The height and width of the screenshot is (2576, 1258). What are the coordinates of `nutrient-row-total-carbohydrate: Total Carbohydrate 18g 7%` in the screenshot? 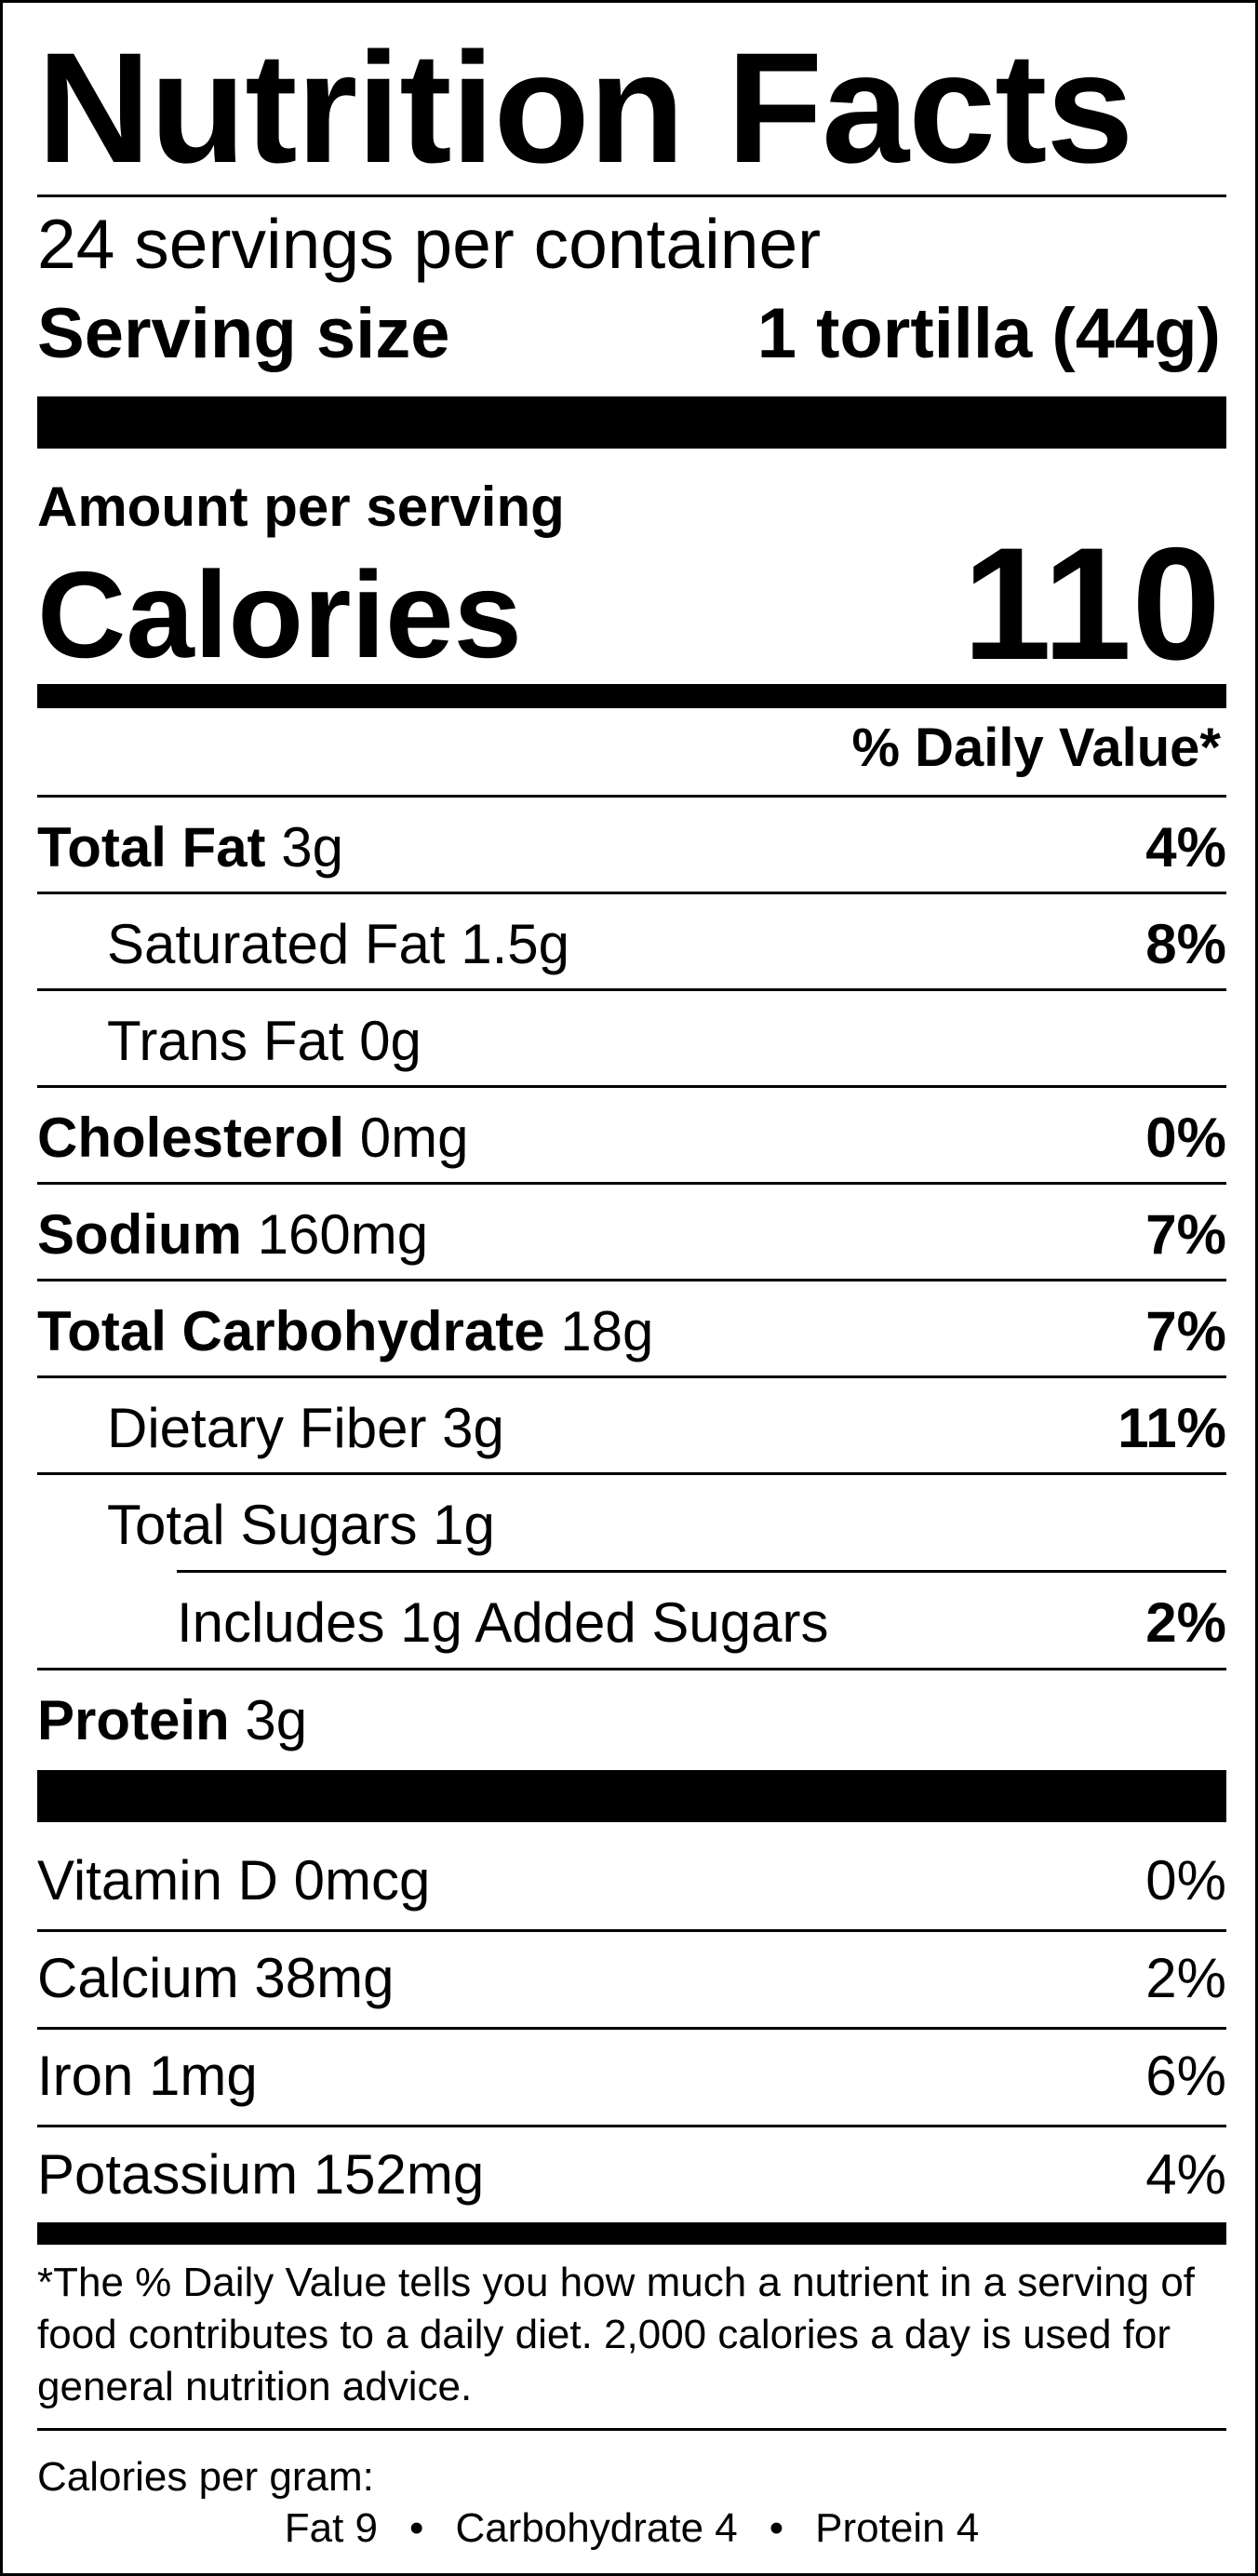 It's located at (632, 1329).